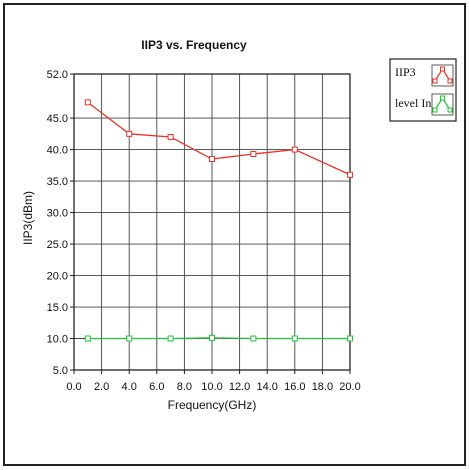  What do you see at coordinates (349, 387) in the screenshot?
I see `x-tick-label: 20.0` at bounding box center [349, 387].